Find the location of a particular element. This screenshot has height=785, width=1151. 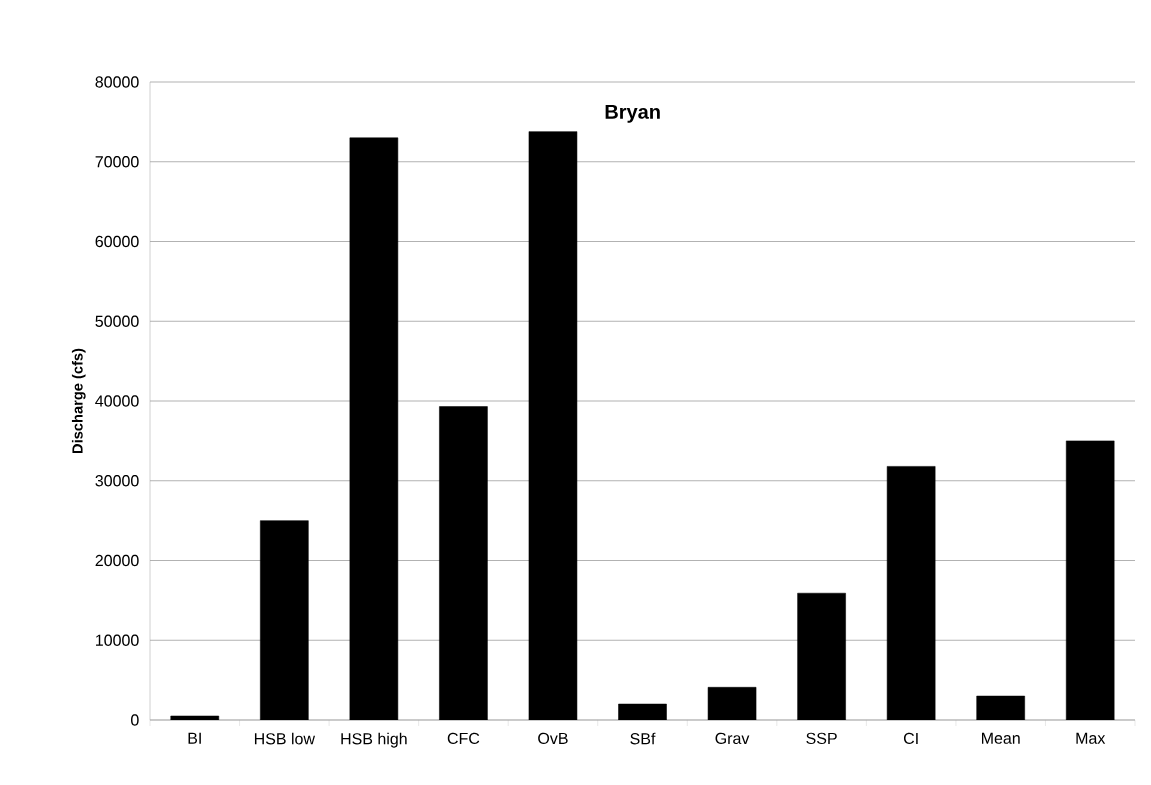

x-tick-label: SSP is located at coordinates (821, 738).